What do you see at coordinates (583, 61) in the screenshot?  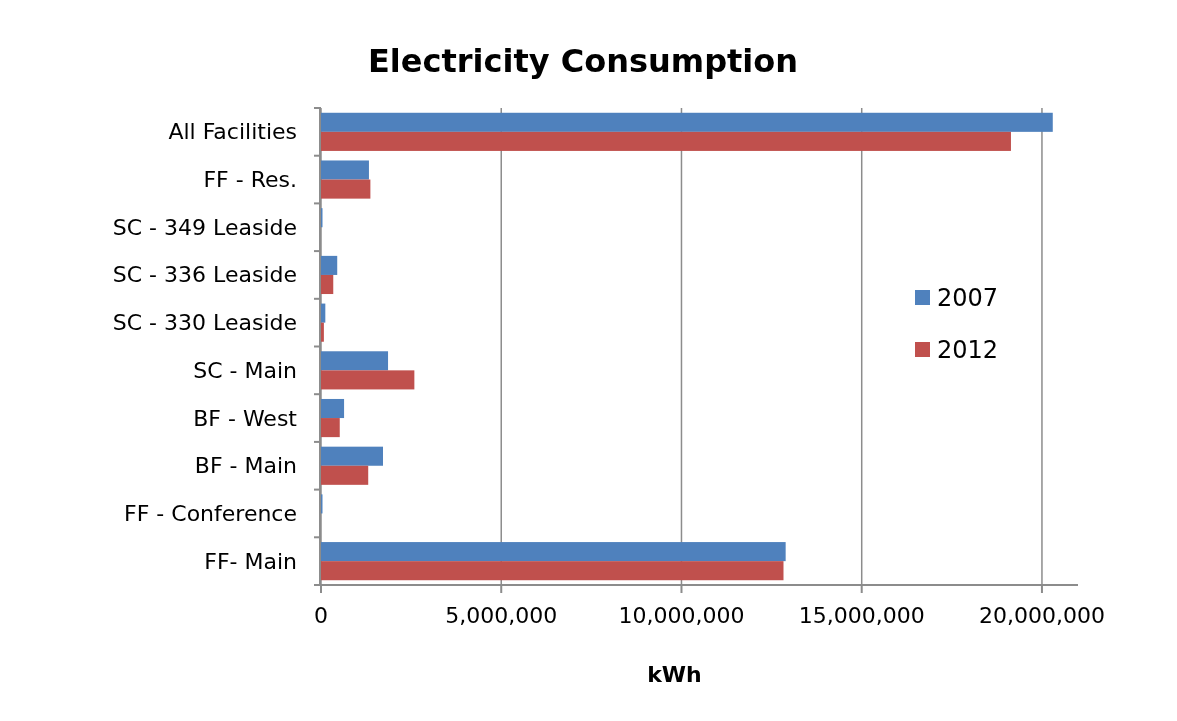 I see `chart-title: Electricity Consumption` at bounding box center [583, 61].